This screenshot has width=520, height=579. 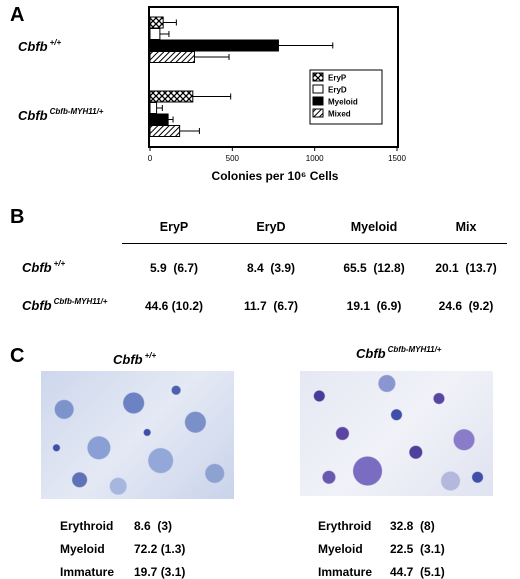 I want to click on micrograph-wt, so click(x=137, y=435).